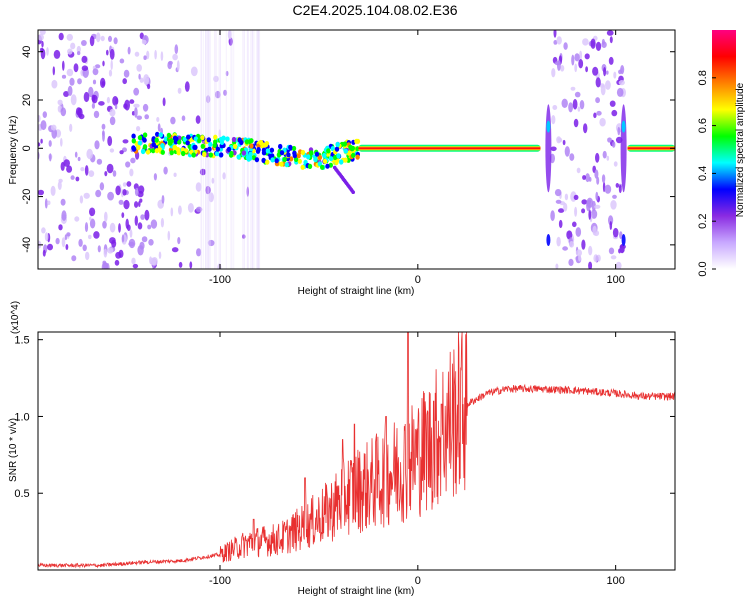 This screenshot has height=600, width=750. Describe the element at coordinates (248, 149) in the screenshot. I see `noise-streak` at that location.